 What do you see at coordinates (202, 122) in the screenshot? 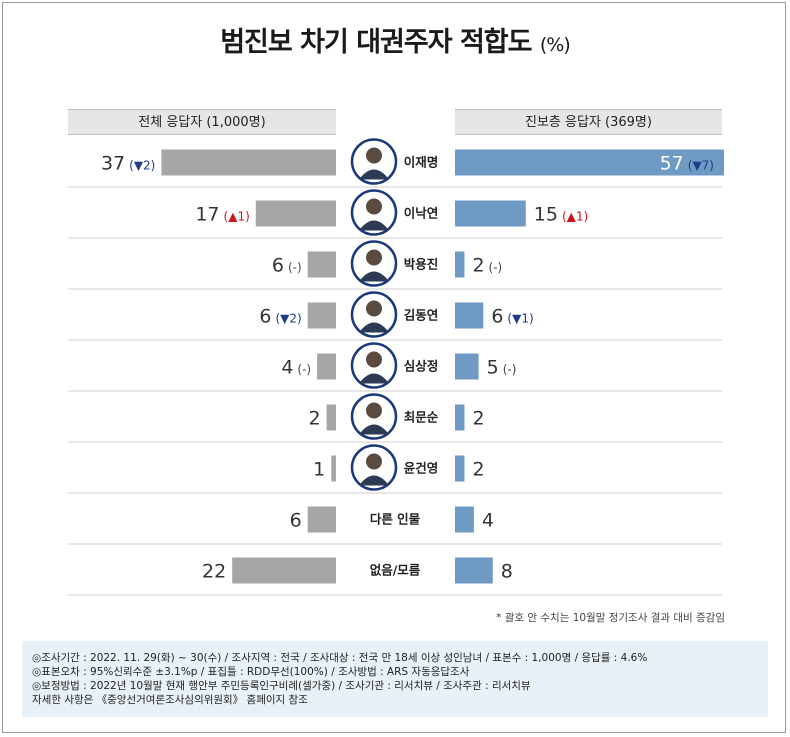
I see `left-series-header: 전체 응답자 (1,000명)` at bounding box center [202, 122].